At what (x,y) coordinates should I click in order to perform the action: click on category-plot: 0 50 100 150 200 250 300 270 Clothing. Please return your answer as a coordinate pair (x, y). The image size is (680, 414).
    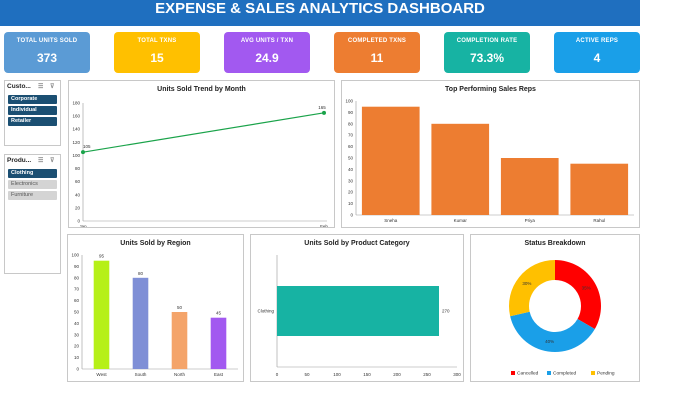
    Looking at the image, I should click on (359, 316).